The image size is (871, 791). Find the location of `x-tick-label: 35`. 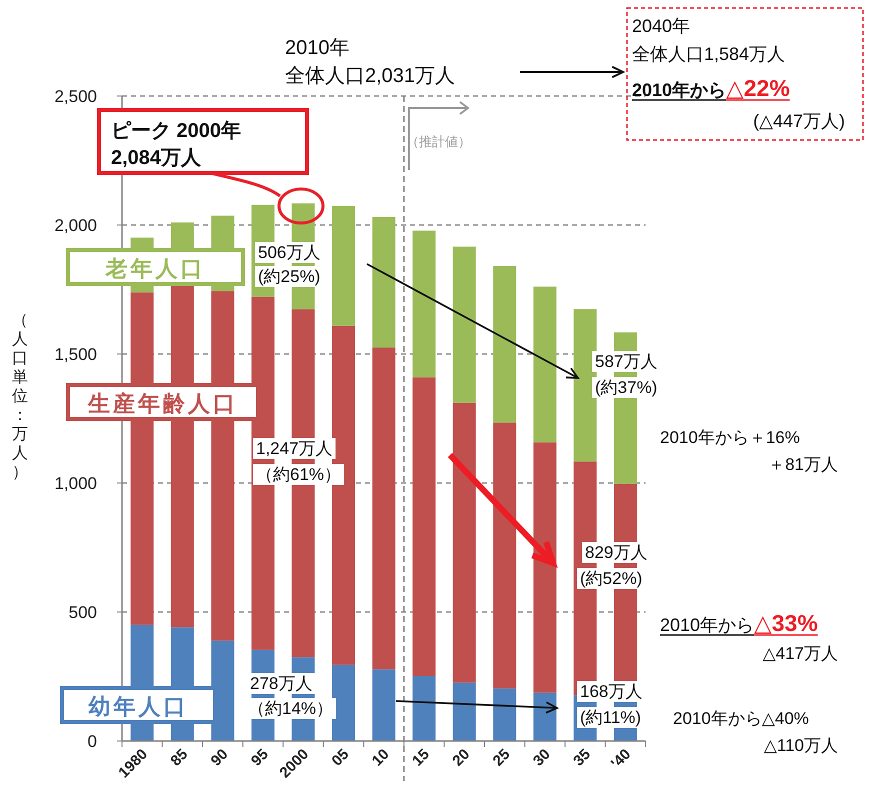

x-tick-label: 35 is located at coordinates (582, 758).